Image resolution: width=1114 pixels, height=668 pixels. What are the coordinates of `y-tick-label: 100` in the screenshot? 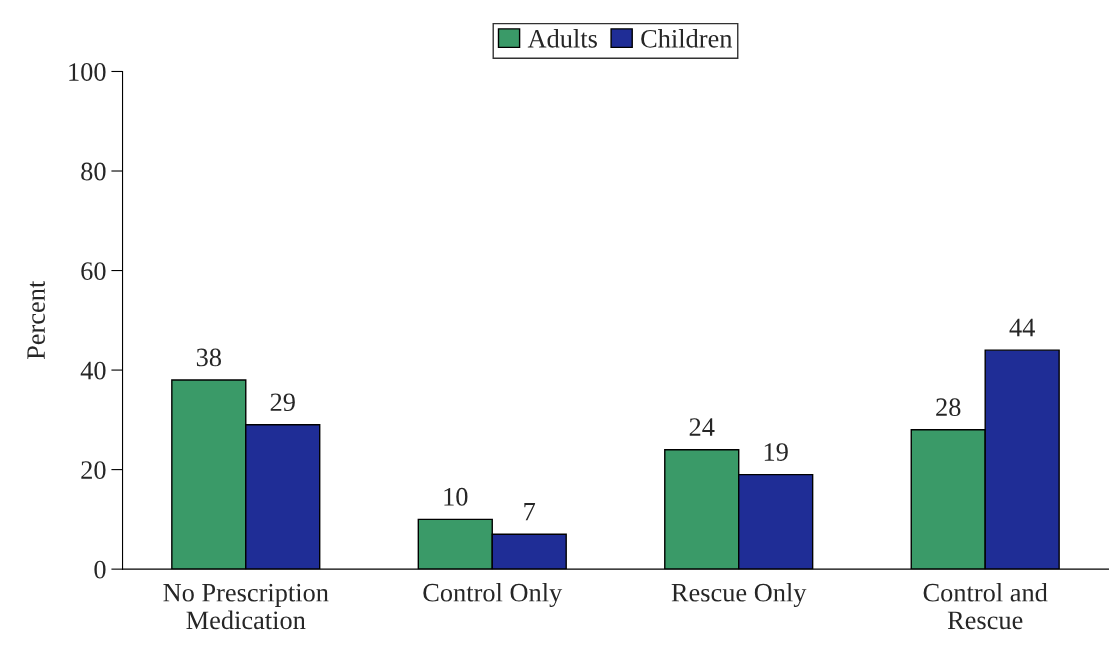 It's located at (87, 72).